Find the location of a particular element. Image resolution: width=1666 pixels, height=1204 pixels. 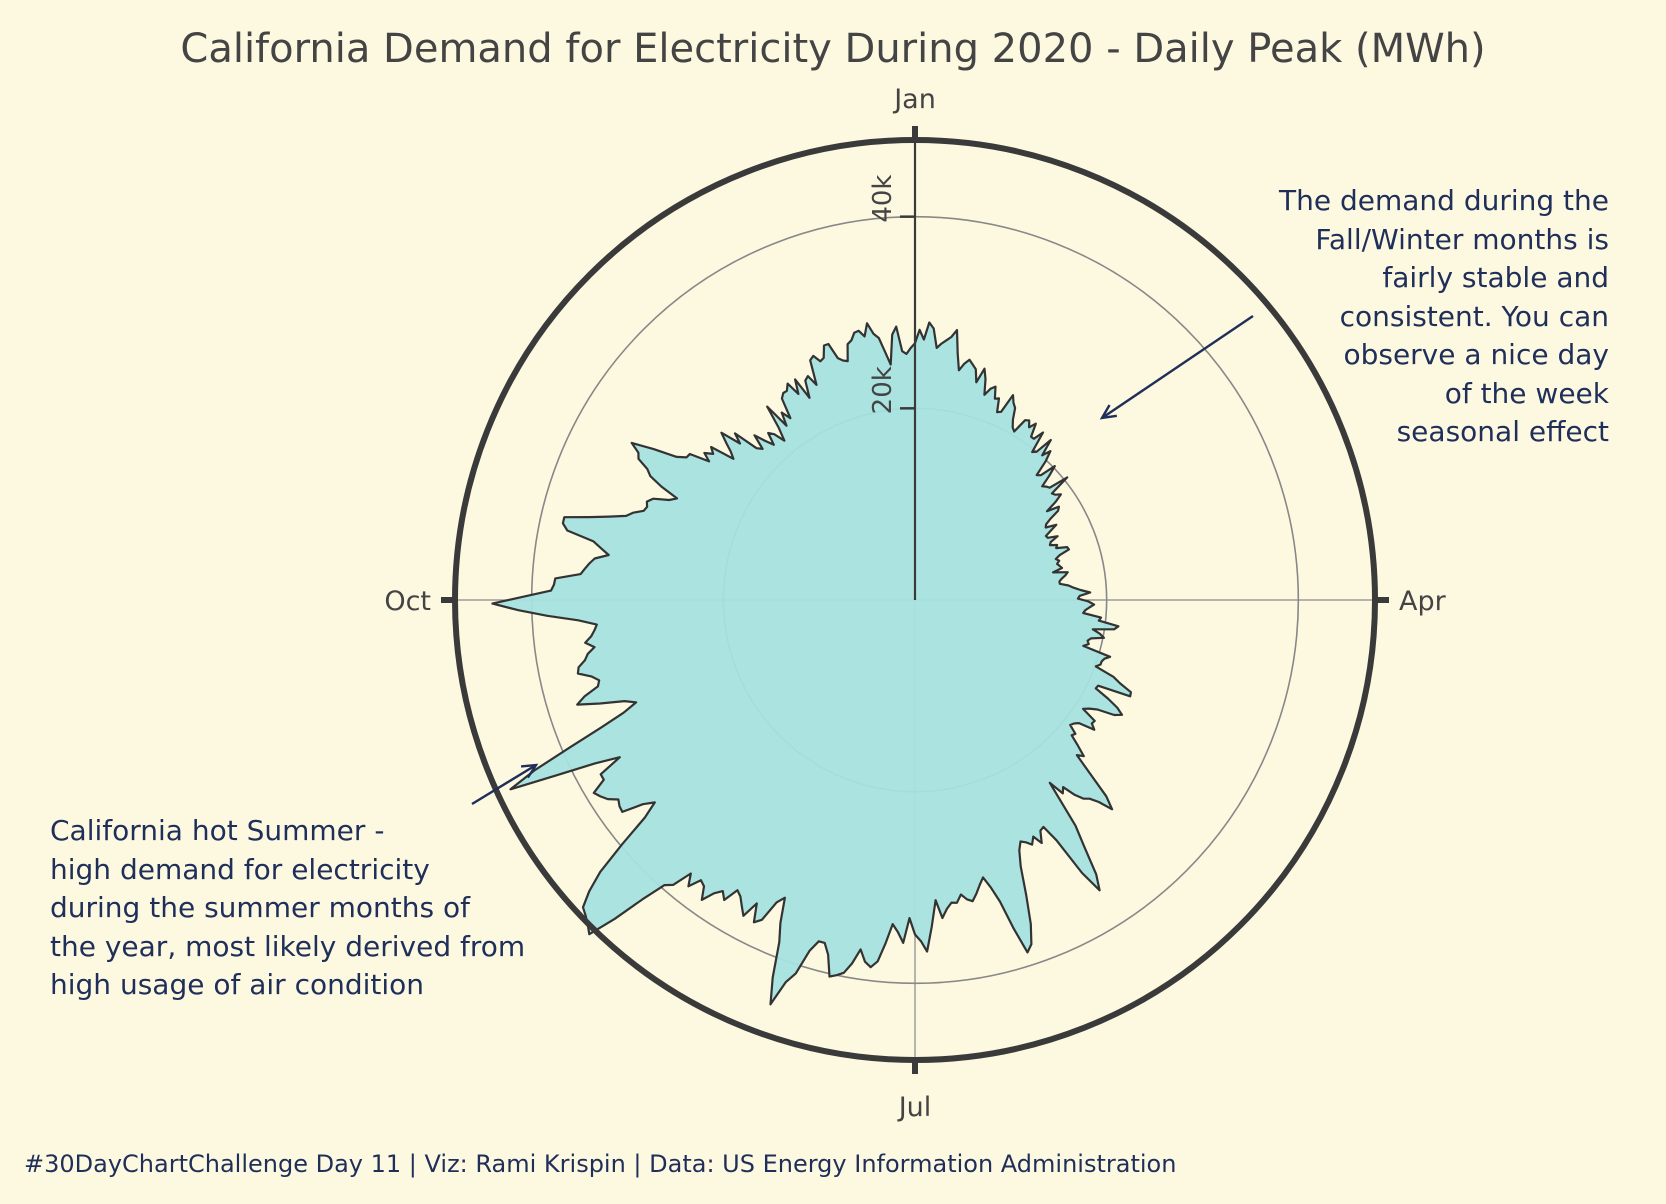

radial-tick-label: 20k is located at coordinates (883, 390).